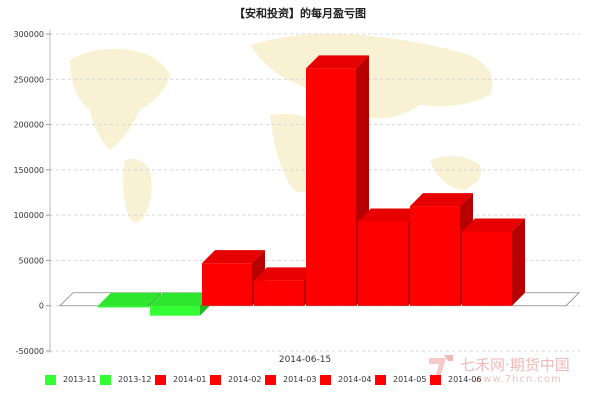 The image size is (600, 403). Describe the element at coordinates (80, 379) in the screenshot. I see `legend-label: 2013-11` at that location.